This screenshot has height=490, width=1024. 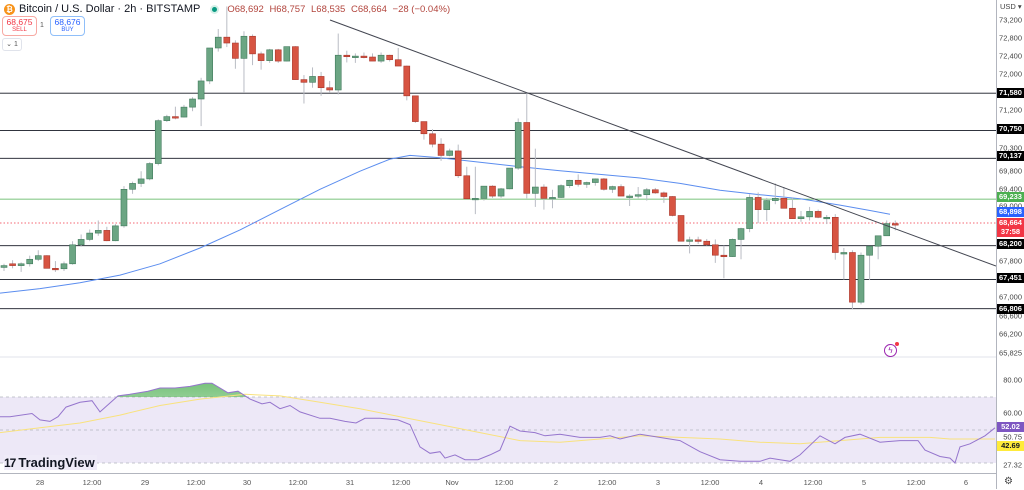 I want to click on currency-selector: USD ▾, so click(x=1011, y=6).